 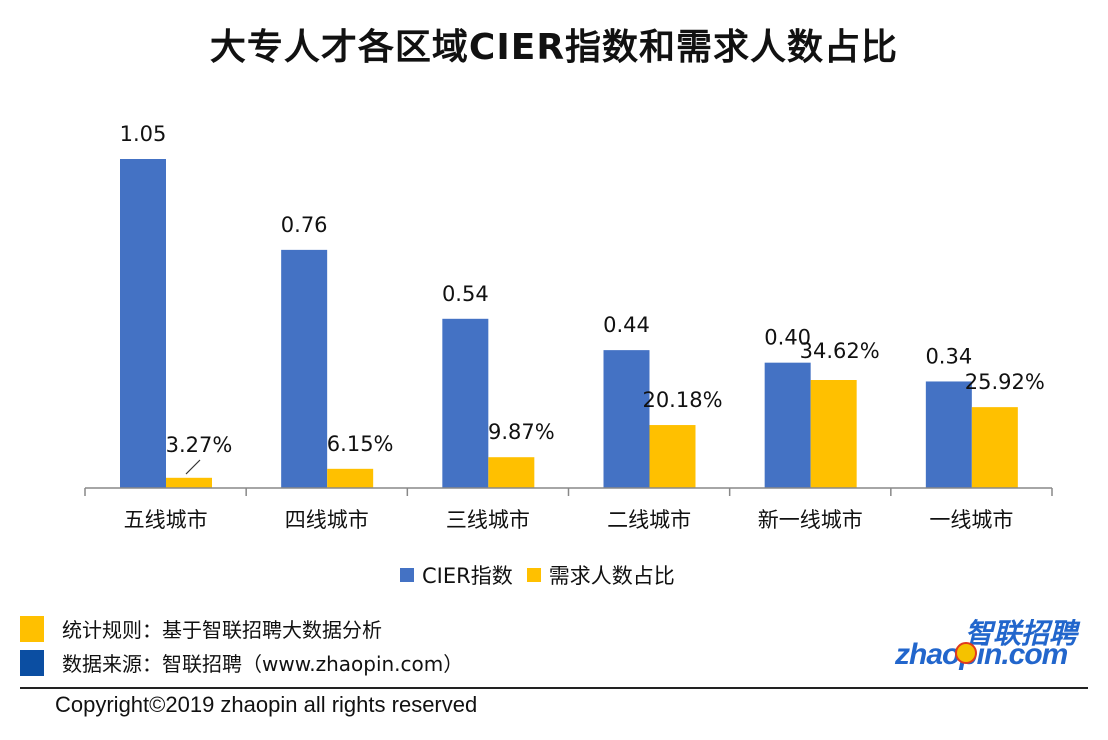 I want to click on data-label-demand: 25.92%, so click(x=1005, y=382).